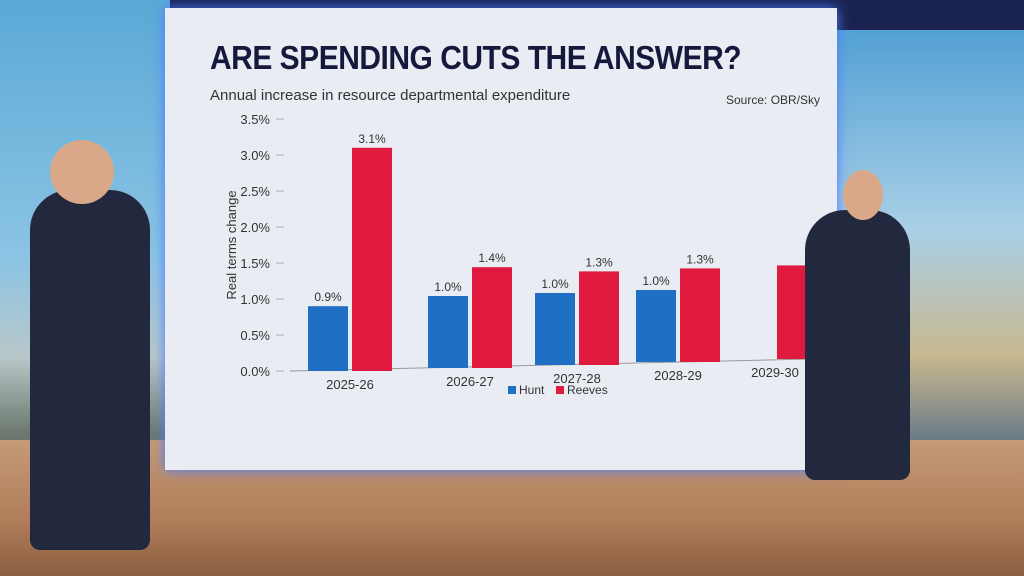 The height and width of the screenshot is (576, 1024). I want to click on chart-source: Source: OBR/Sky, so click(773, 100).